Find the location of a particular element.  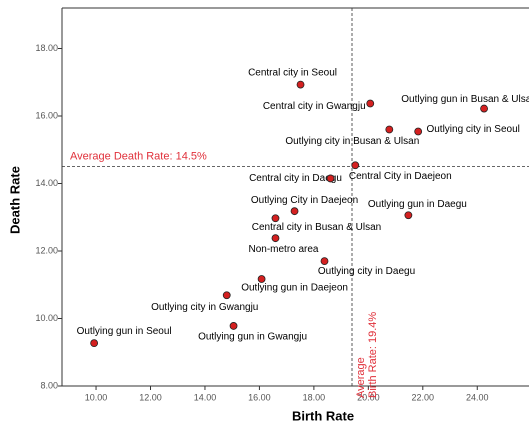

y-tick-label: 16.00 is located at coordinates (46, 115).